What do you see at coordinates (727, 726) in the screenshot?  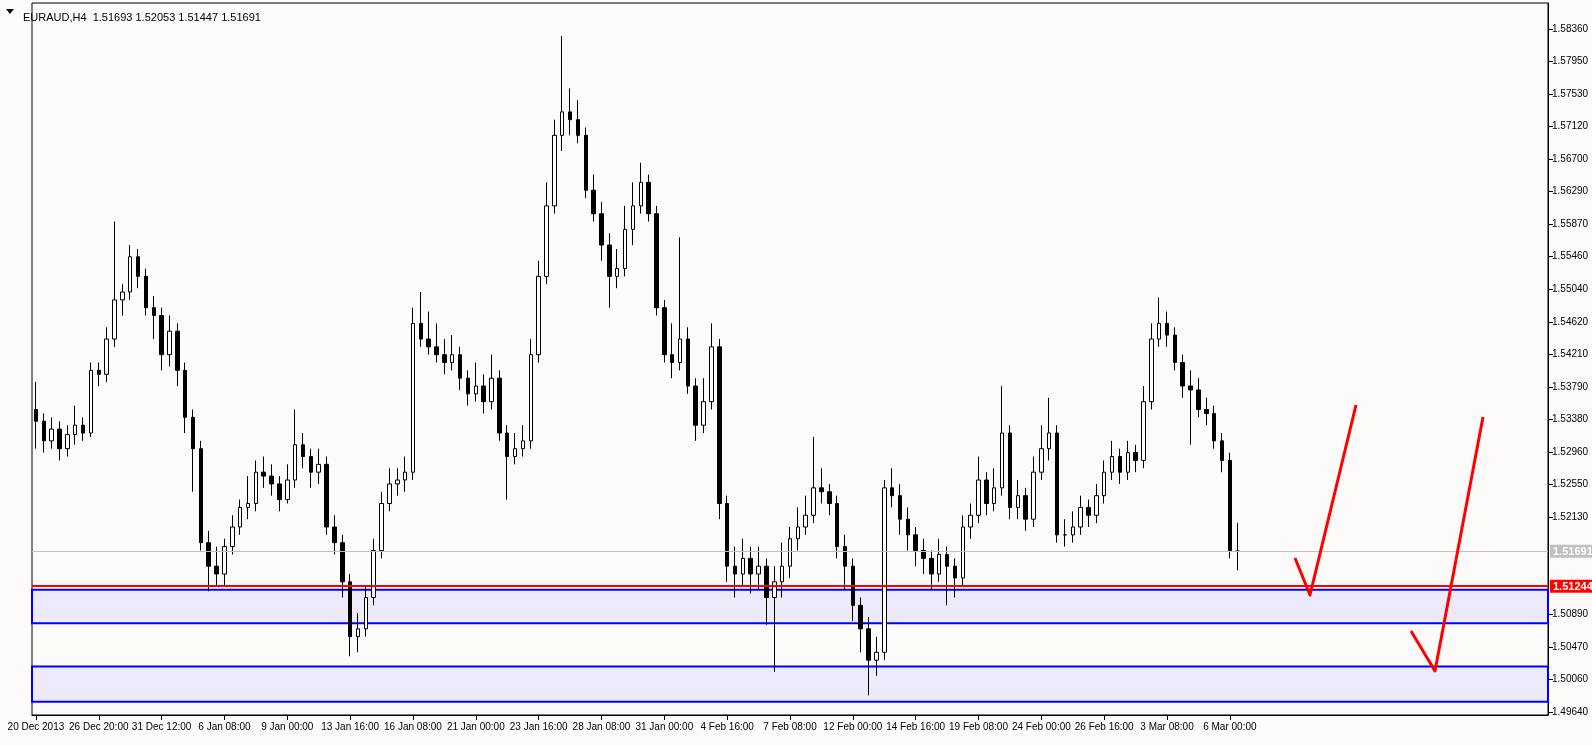 I see `x-tick-label: 4 Feb 16:00` at bounding box center [727, 726].